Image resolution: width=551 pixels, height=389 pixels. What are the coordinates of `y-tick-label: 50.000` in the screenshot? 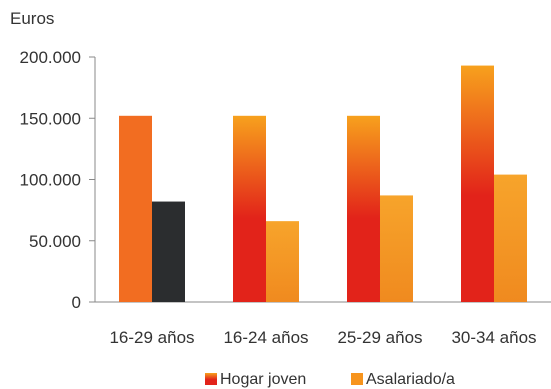 It's located at (55, 241).